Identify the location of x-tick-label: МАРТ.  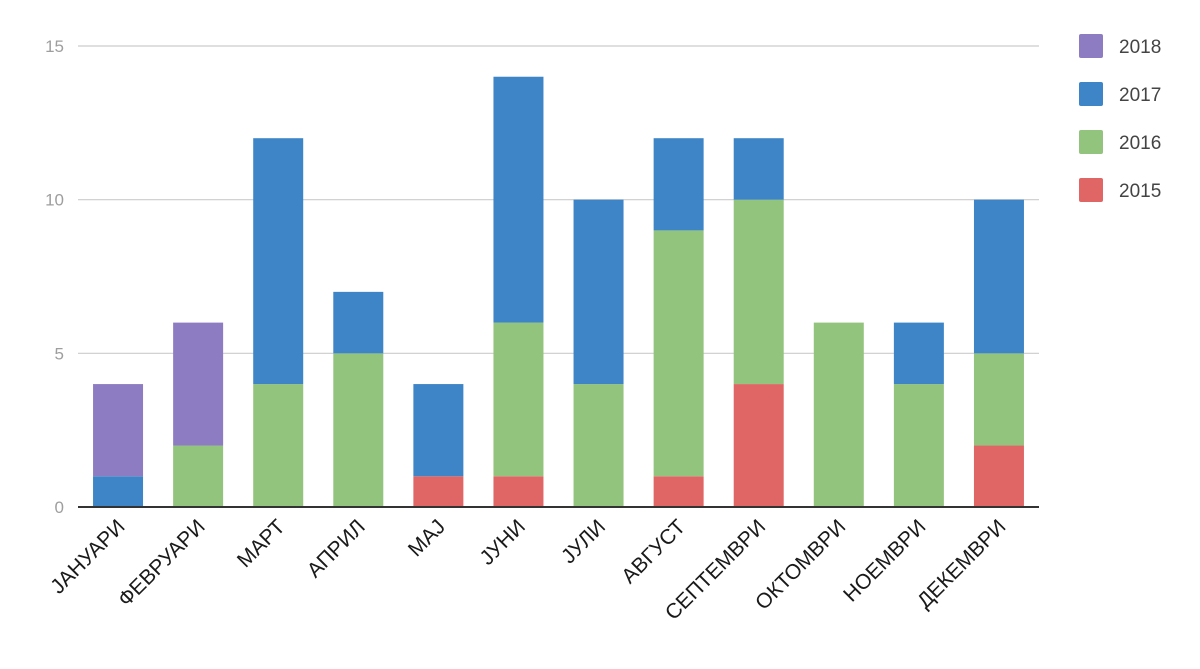
(261, 543).